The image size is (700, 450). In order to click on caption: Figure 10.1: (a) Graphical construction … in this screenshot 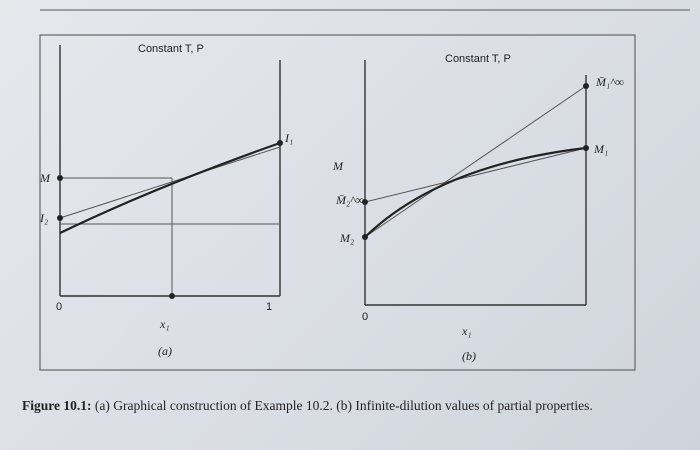, I will do `click(322, 405)`.